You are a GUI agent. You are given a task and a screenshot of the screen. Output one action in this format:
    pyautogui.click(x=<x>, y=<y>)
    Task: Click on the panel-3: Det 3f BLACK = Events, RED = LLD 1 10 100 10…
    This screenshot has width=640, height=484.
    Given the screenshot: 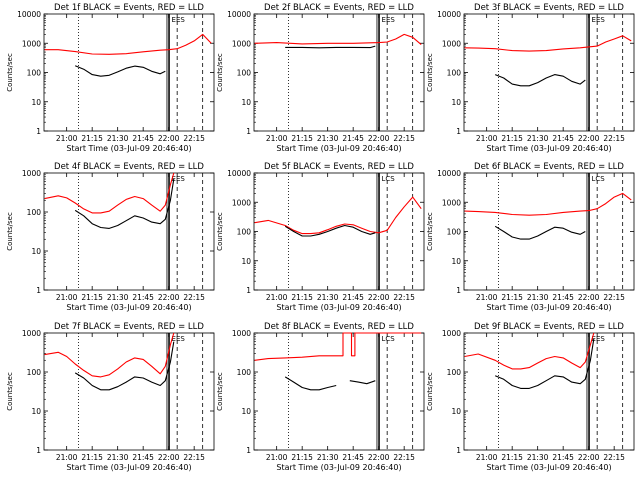 What is the action you would take?
    pyautogui.click(x=530, y=78)
    